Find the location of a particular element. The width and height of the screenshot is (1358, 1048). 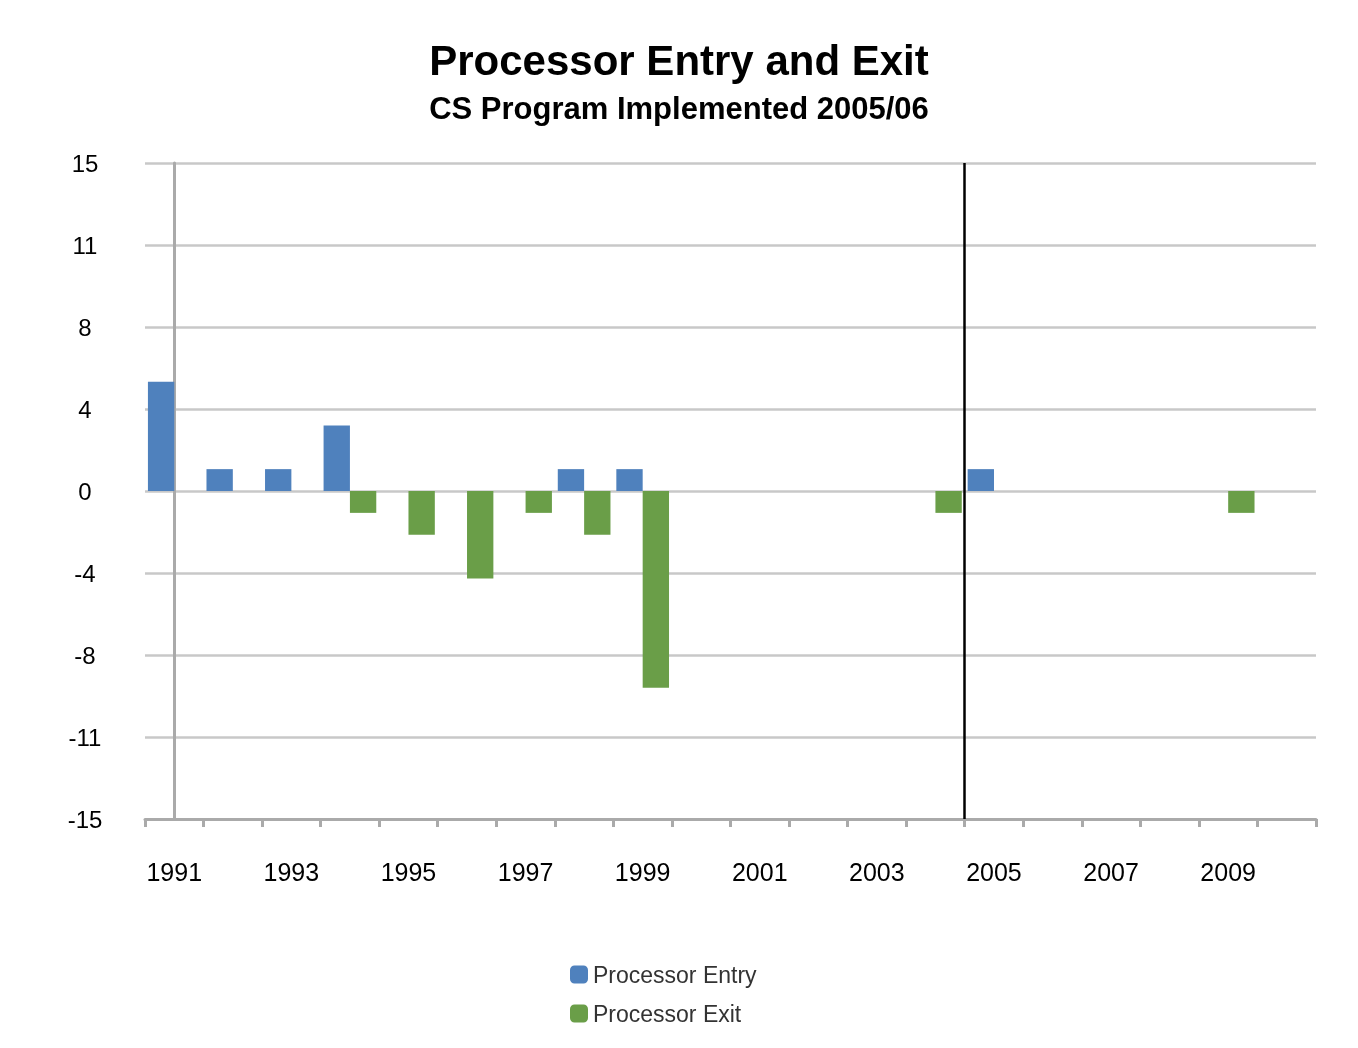

y-tick-label: 4 is located at coordinates (85, 409).